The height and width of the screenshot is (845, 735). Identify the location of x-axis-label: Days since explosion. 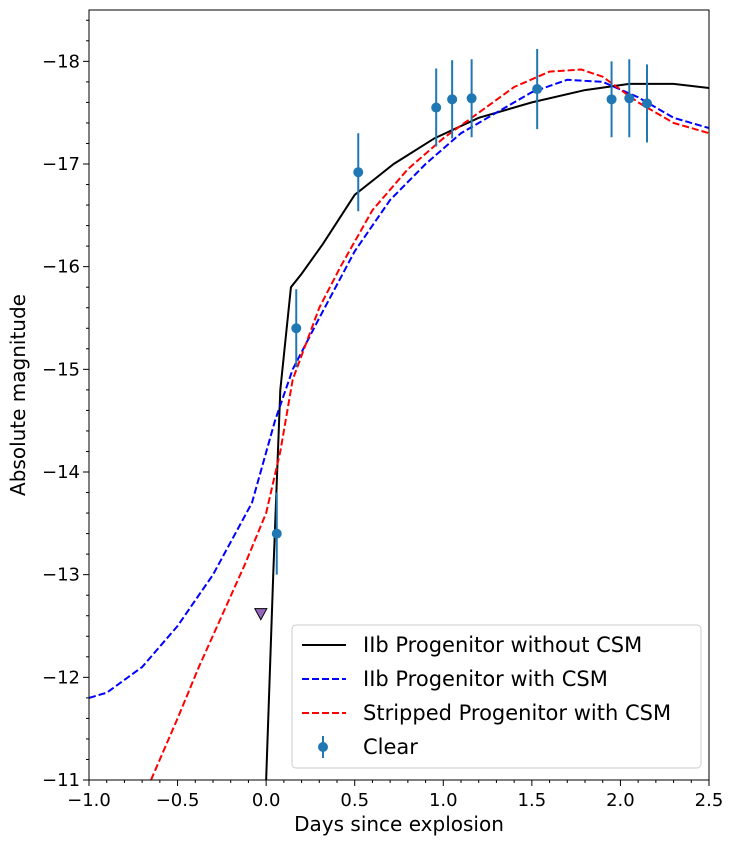
(399, 824).